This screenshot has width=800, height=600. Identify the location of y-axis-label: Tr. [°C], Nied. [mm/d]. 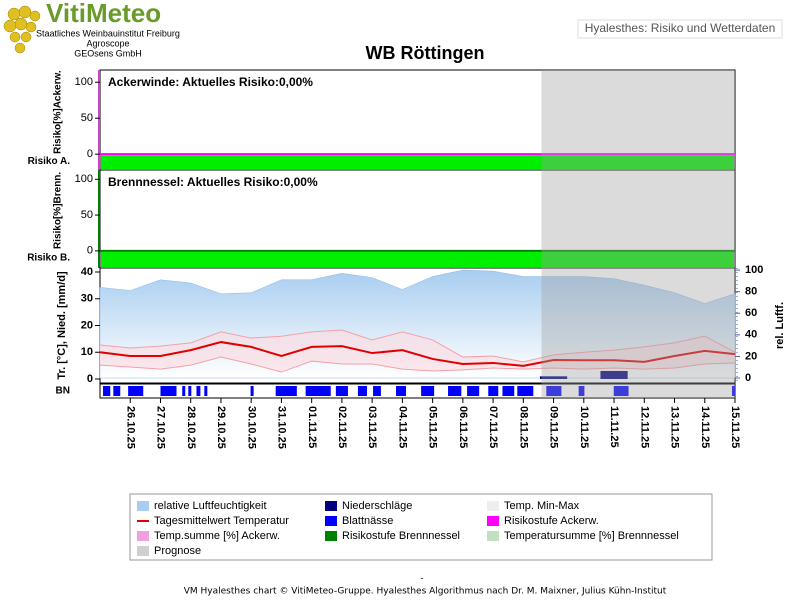
(62, 325).